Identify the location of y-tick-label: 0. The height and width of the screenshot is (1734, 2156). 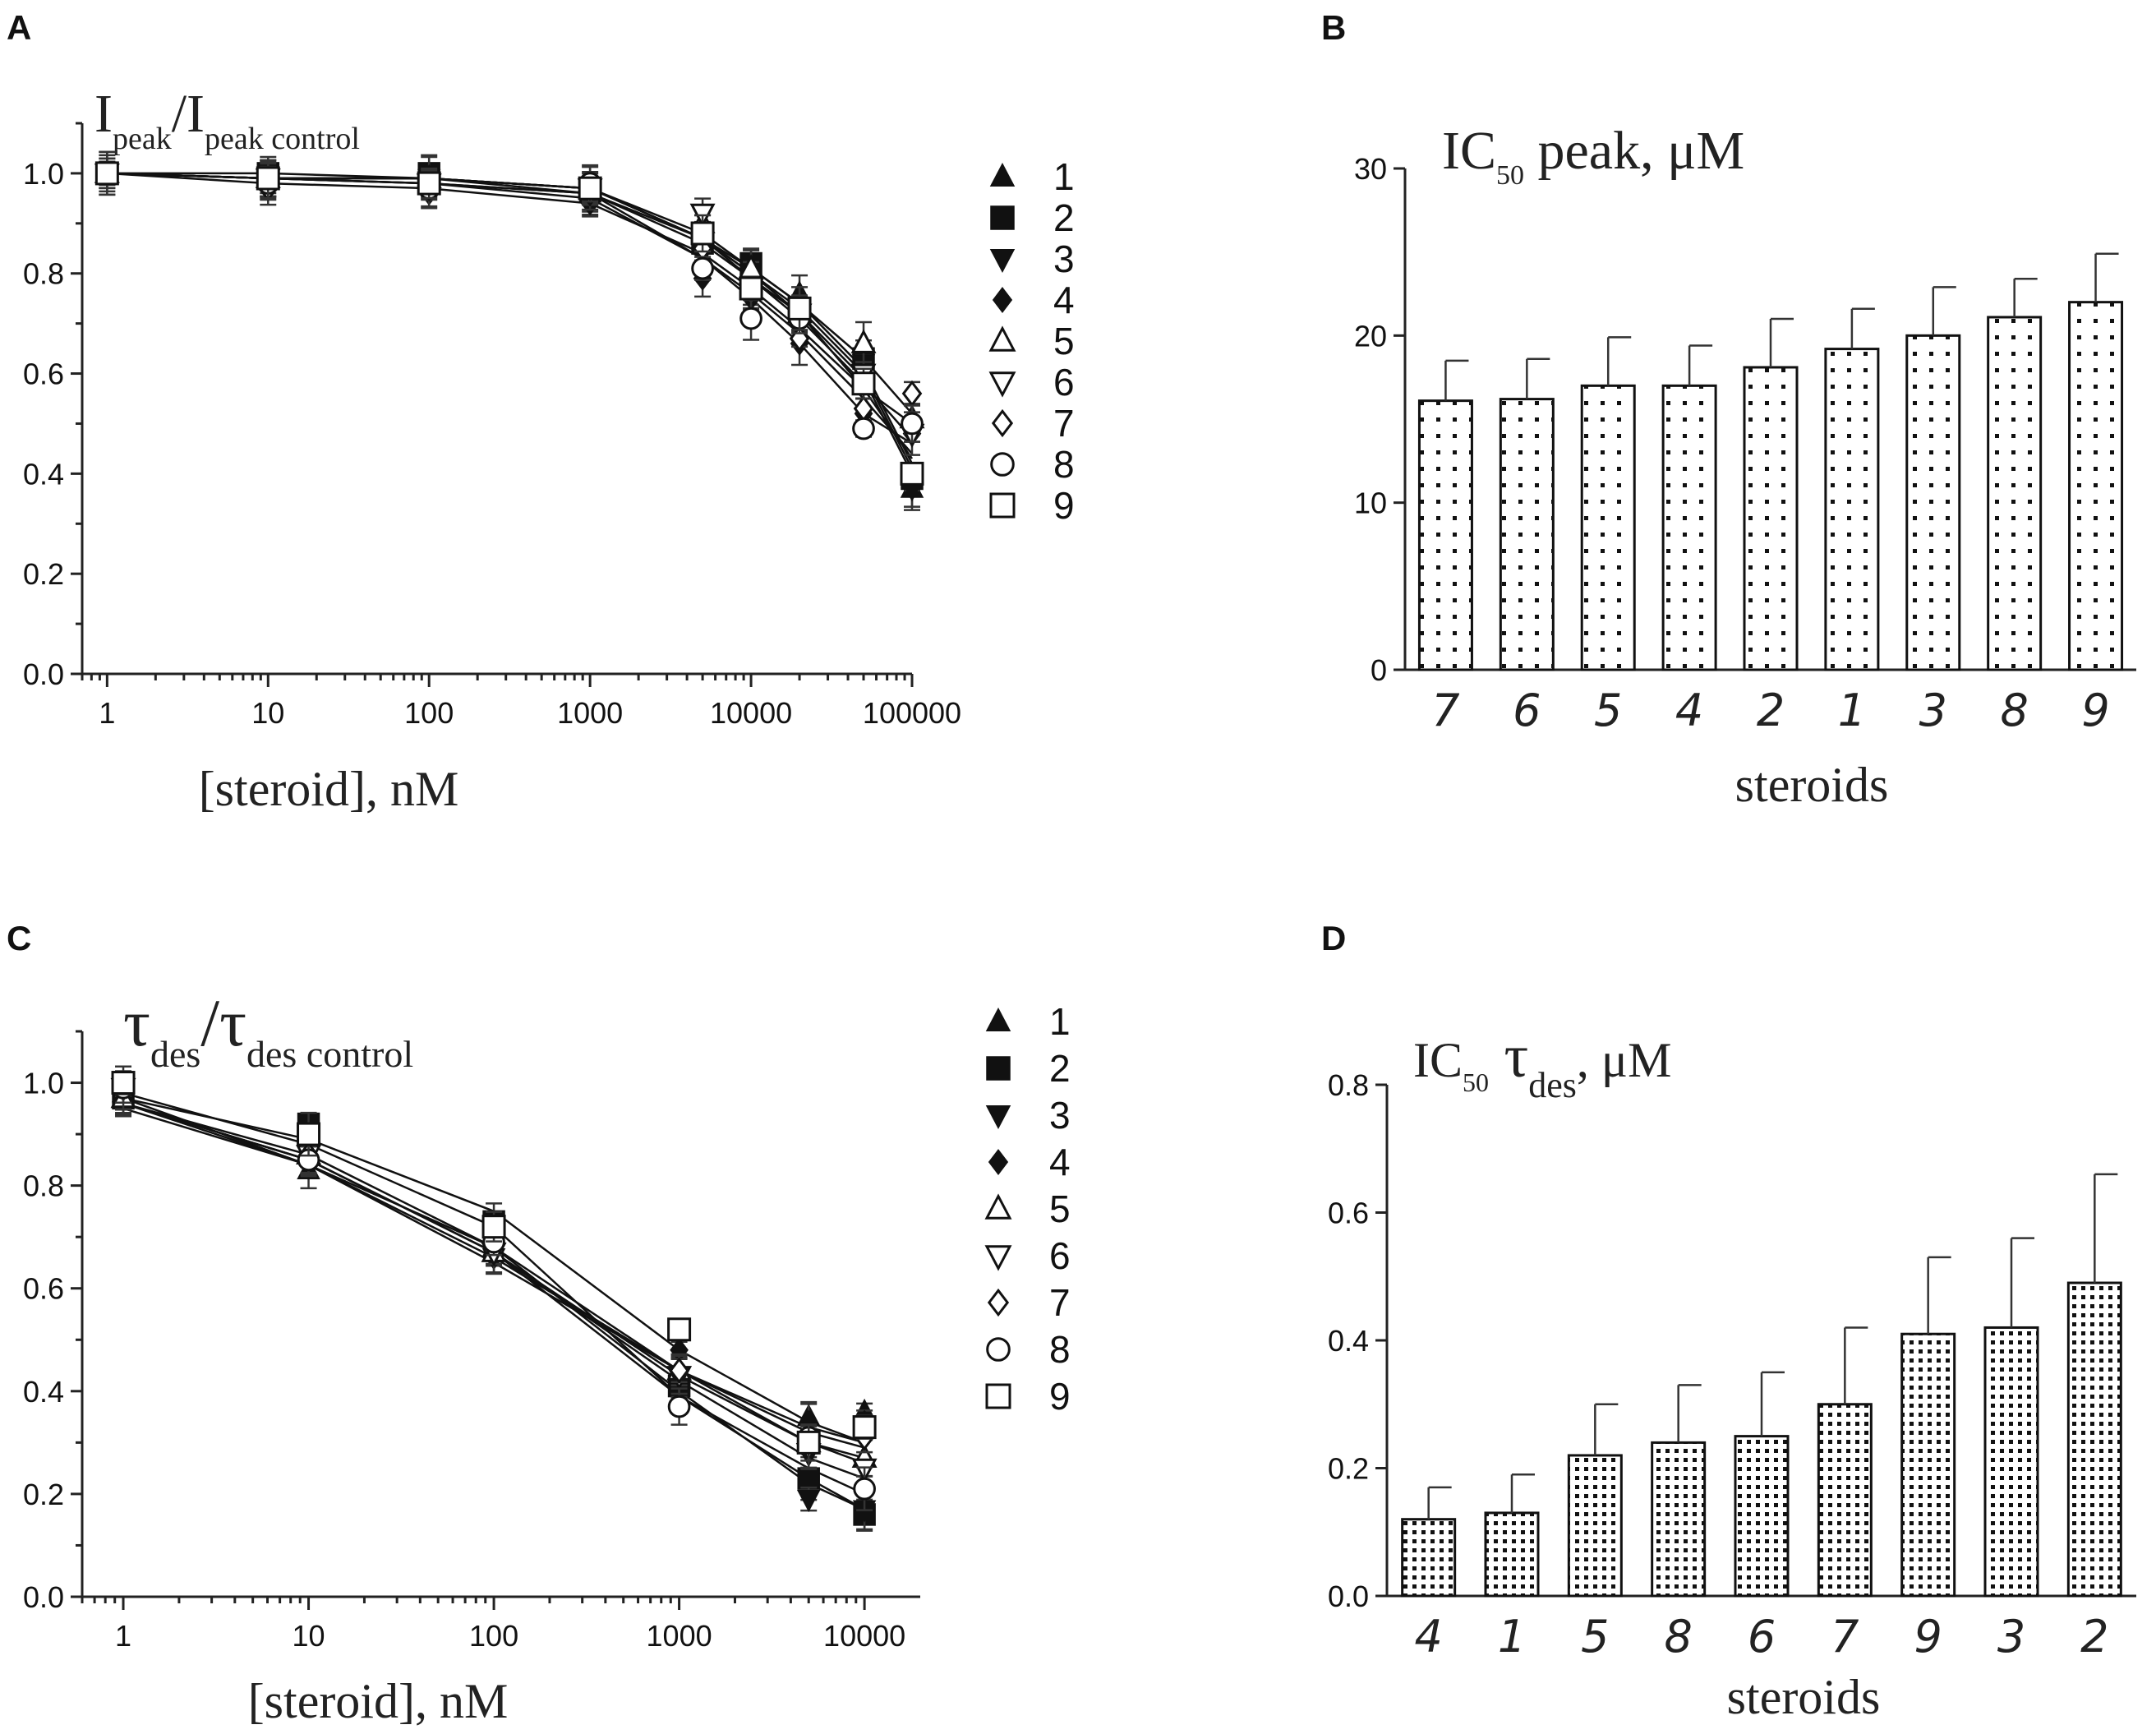
(1379, 670).